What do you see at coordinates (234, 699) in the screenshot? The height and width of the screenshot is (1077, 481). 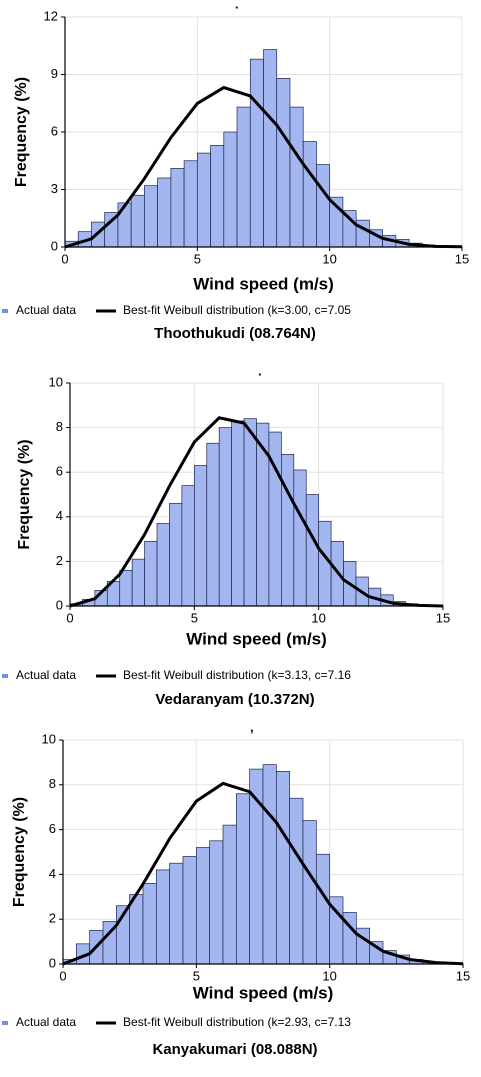 I see `chart-caption: Vedaranyam (10.372N)` at bounding box center [234, 699].